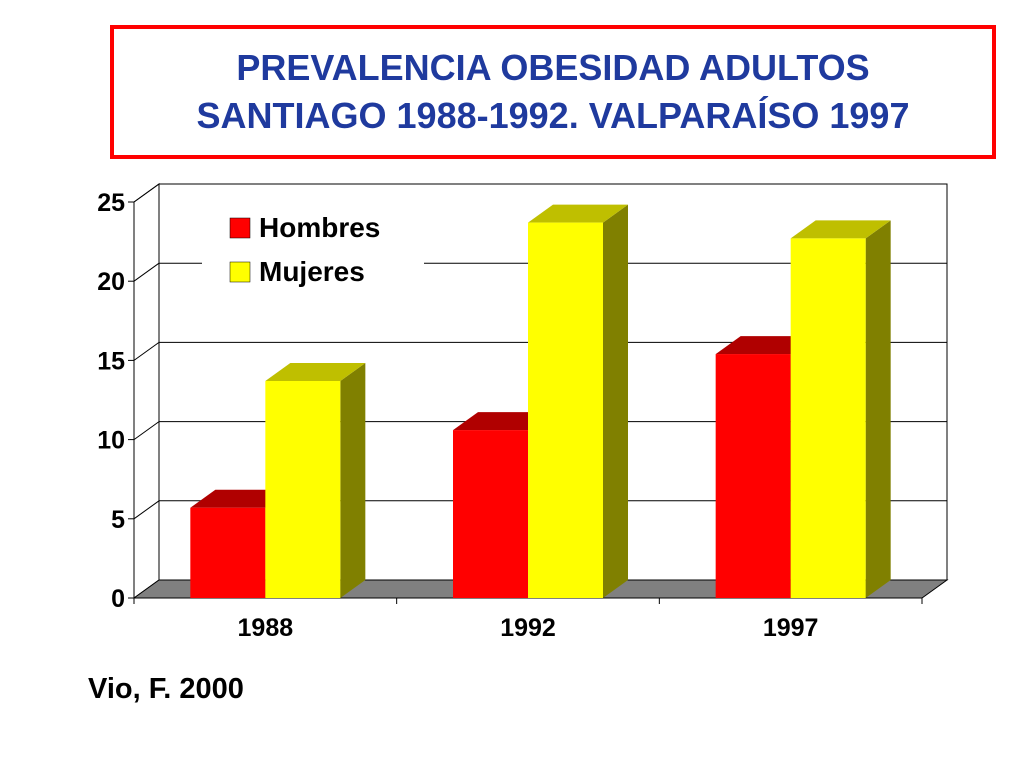 Image resolution: width=1024 pixels, height=768 pixels. I want to click on y-tick-label: 5, so click(118, 520).